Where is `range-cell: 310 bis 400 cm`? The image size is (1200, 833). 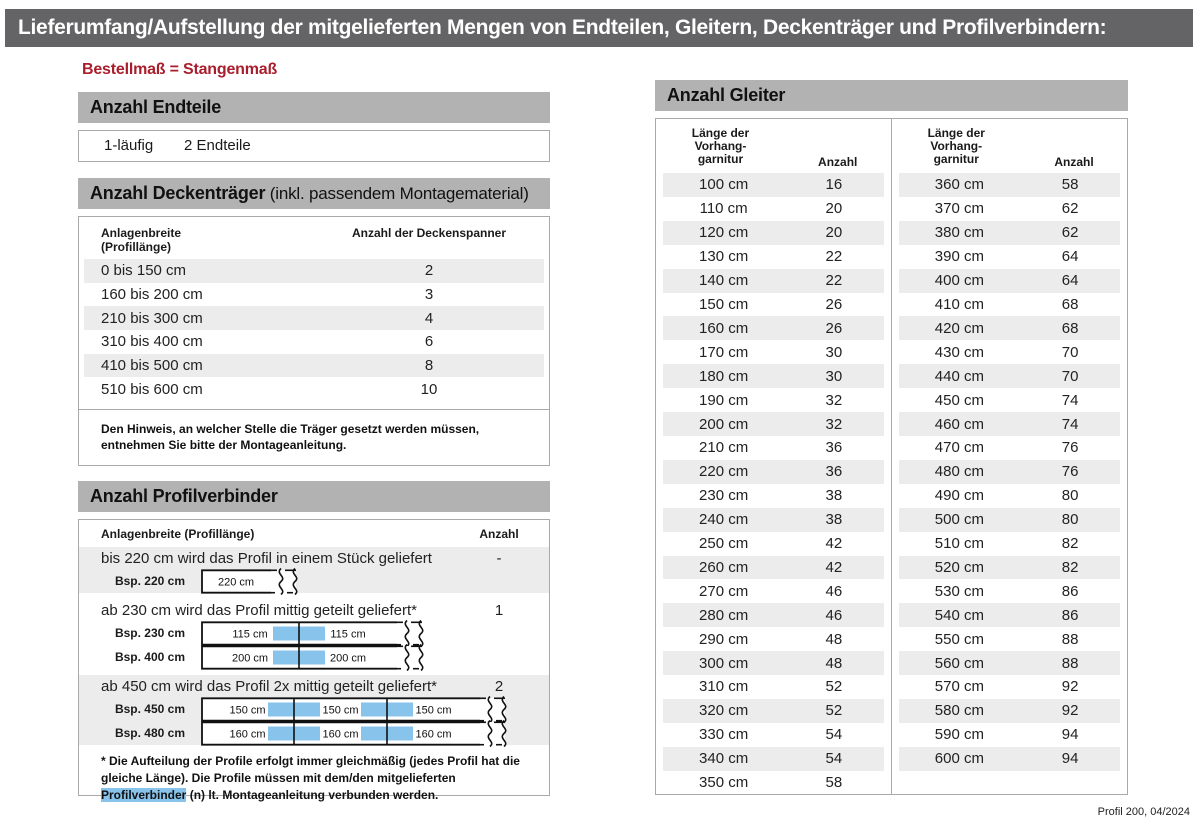 range-cell: 310 bis 400 cm is located at coordinates (152, 342).